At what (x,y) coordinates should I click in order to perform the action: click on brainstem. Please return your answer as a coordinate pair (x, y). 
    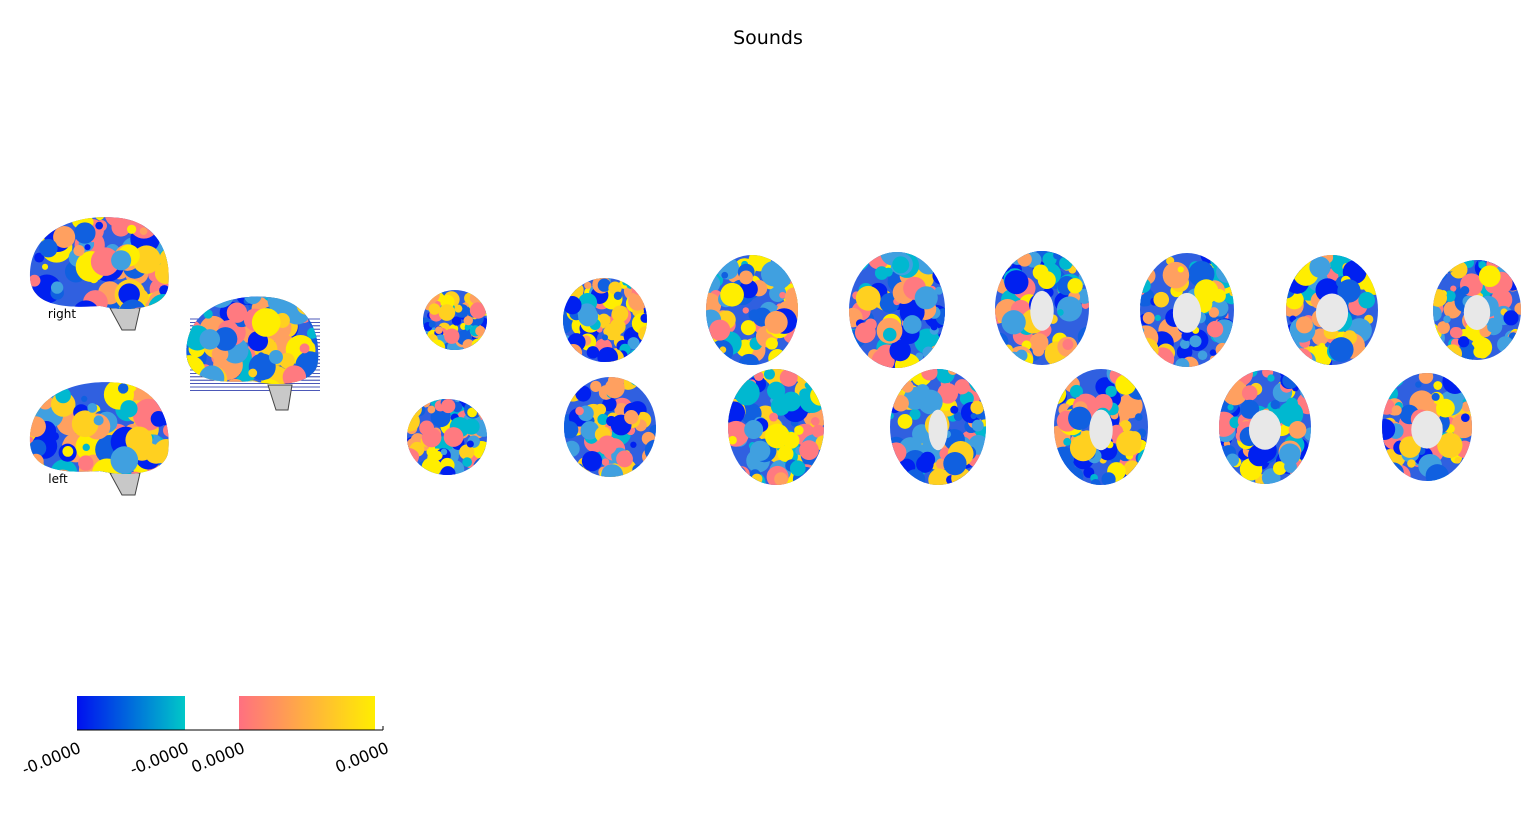
    Looking at the image, I should click on (280, 397).